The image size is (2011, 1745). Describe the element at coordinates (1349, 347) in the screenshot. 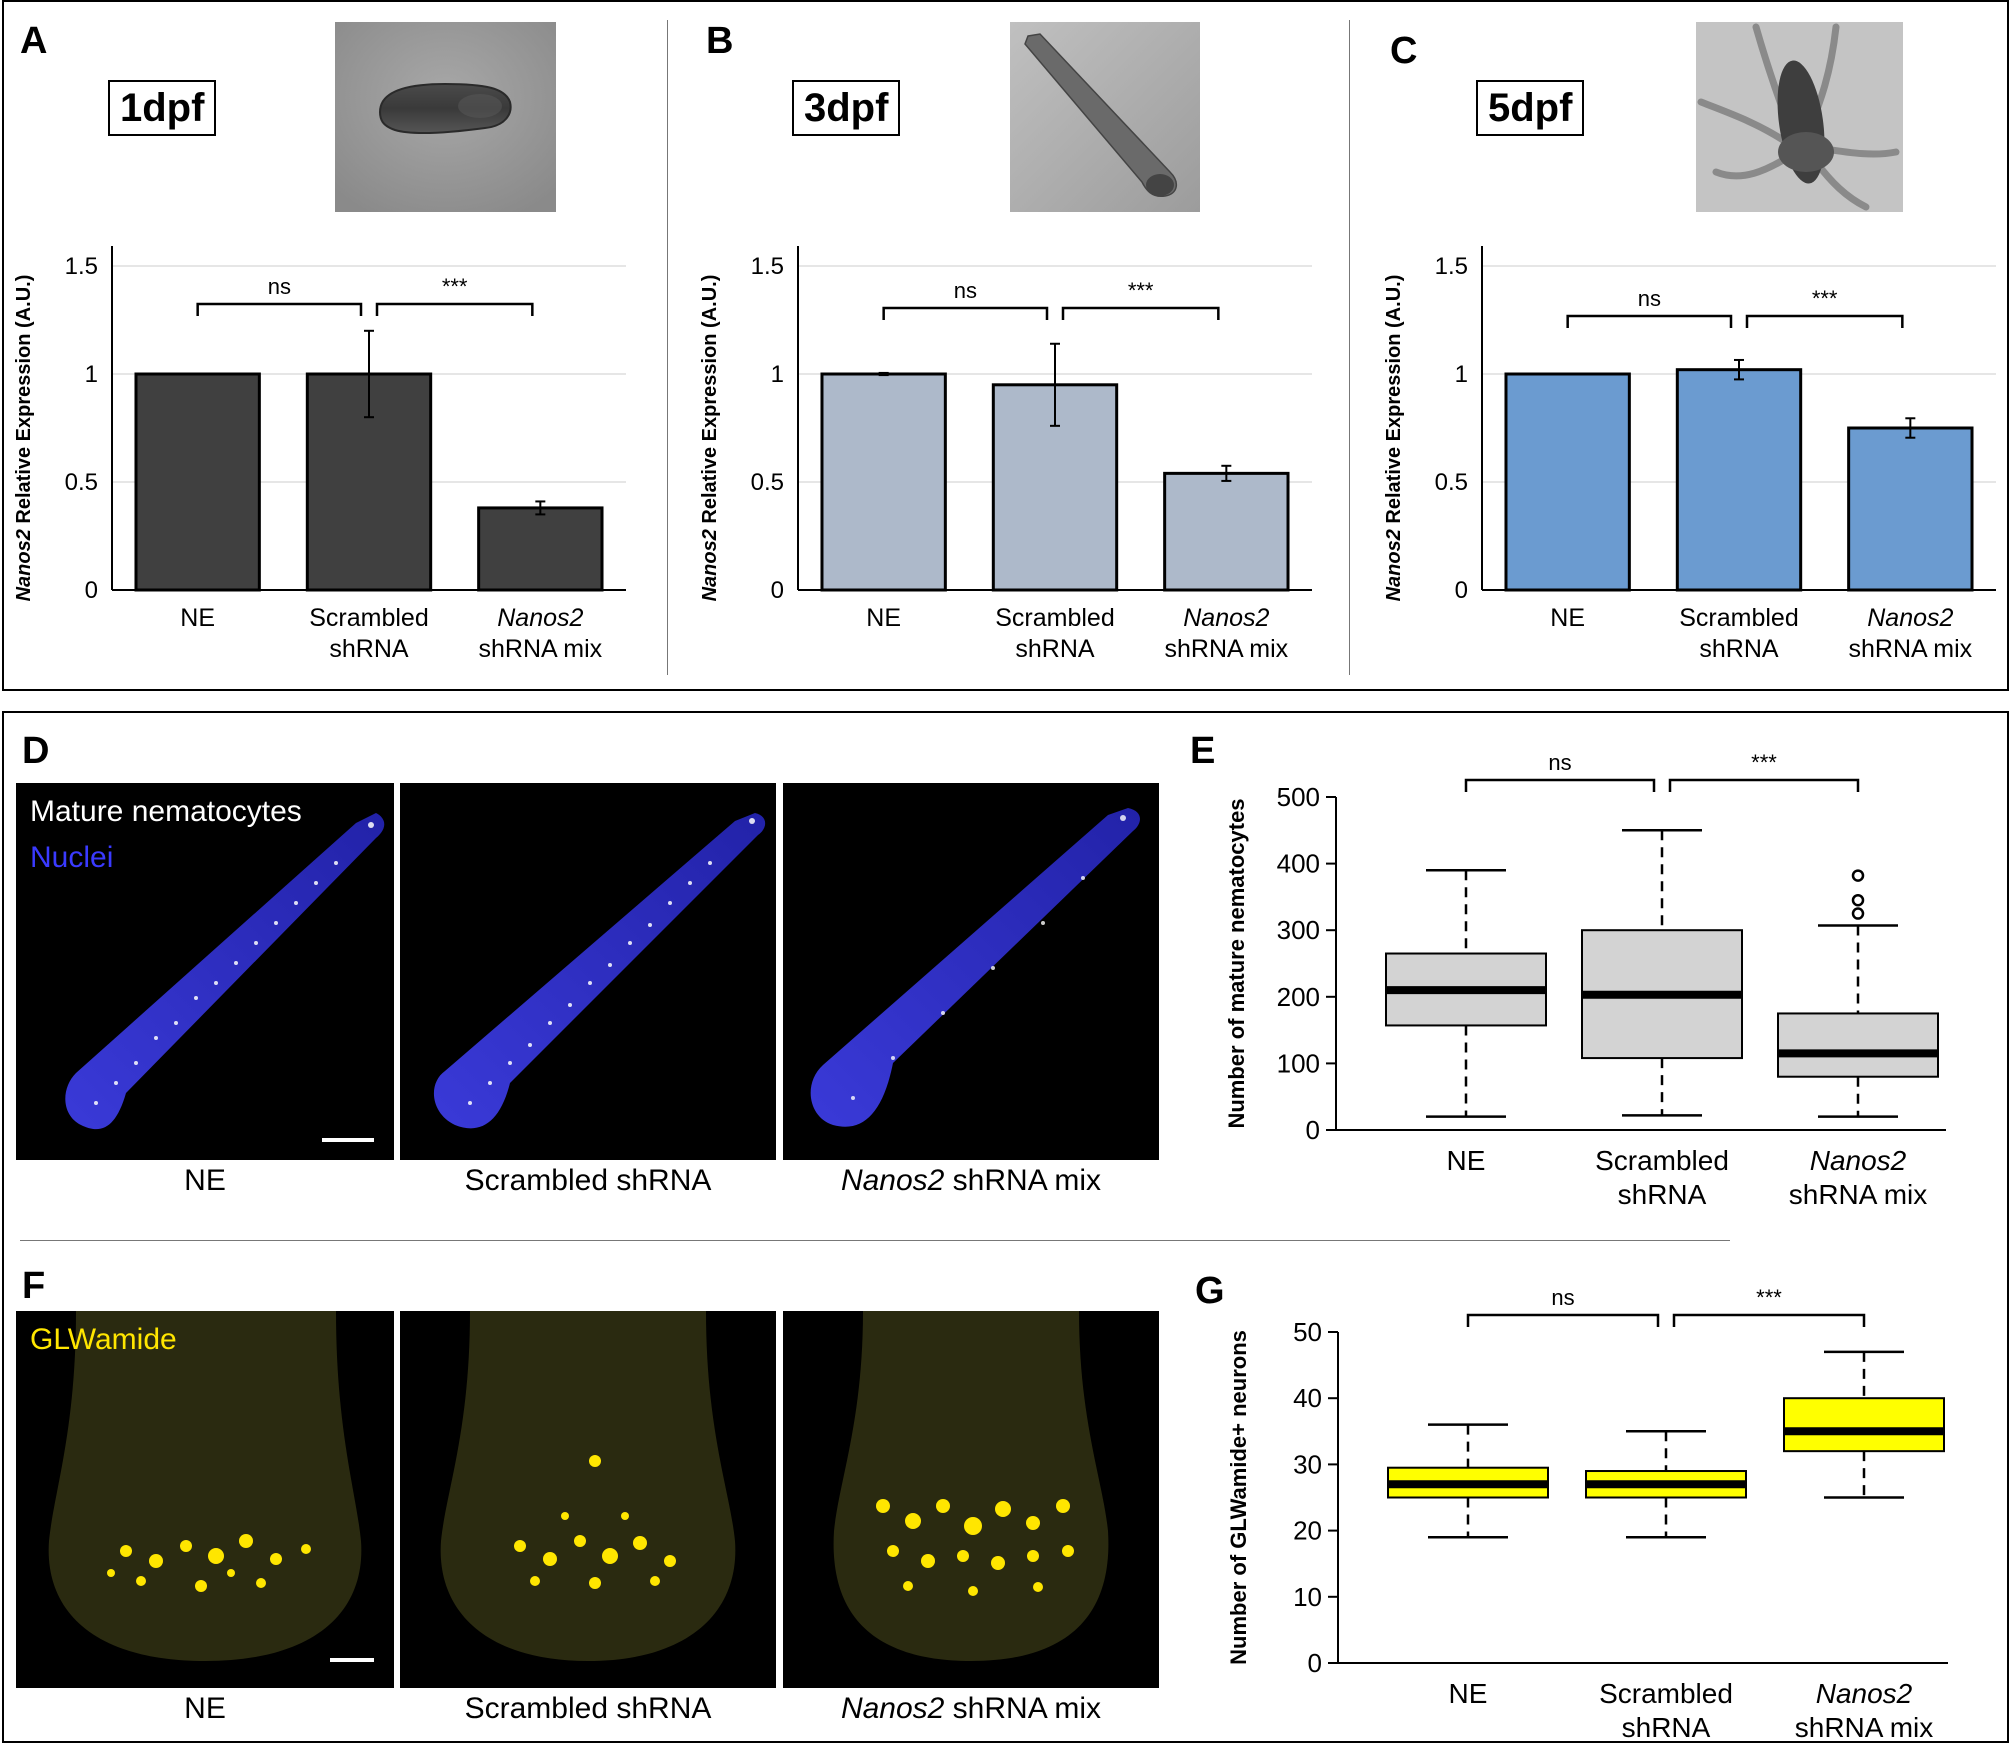

I see `divider-bc` at that location.